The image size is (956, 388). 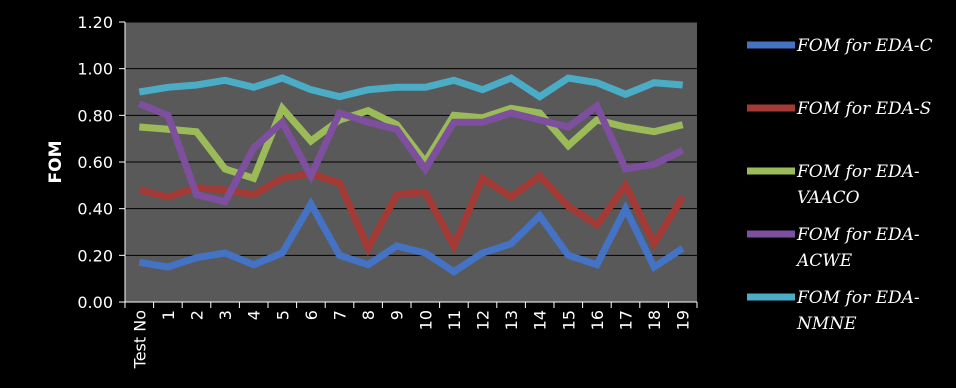 What do you see at coordinates (95, 209) in the screenshot?
I see `y-tick-label: 0.40` at bounding box center [95, 209].